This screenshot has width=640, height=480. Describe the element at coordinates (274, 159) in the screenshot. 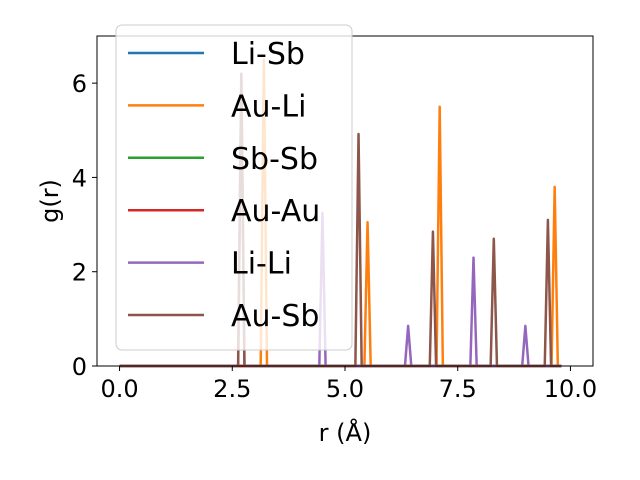

I see `legend-label: Sb-Sb` at that location.